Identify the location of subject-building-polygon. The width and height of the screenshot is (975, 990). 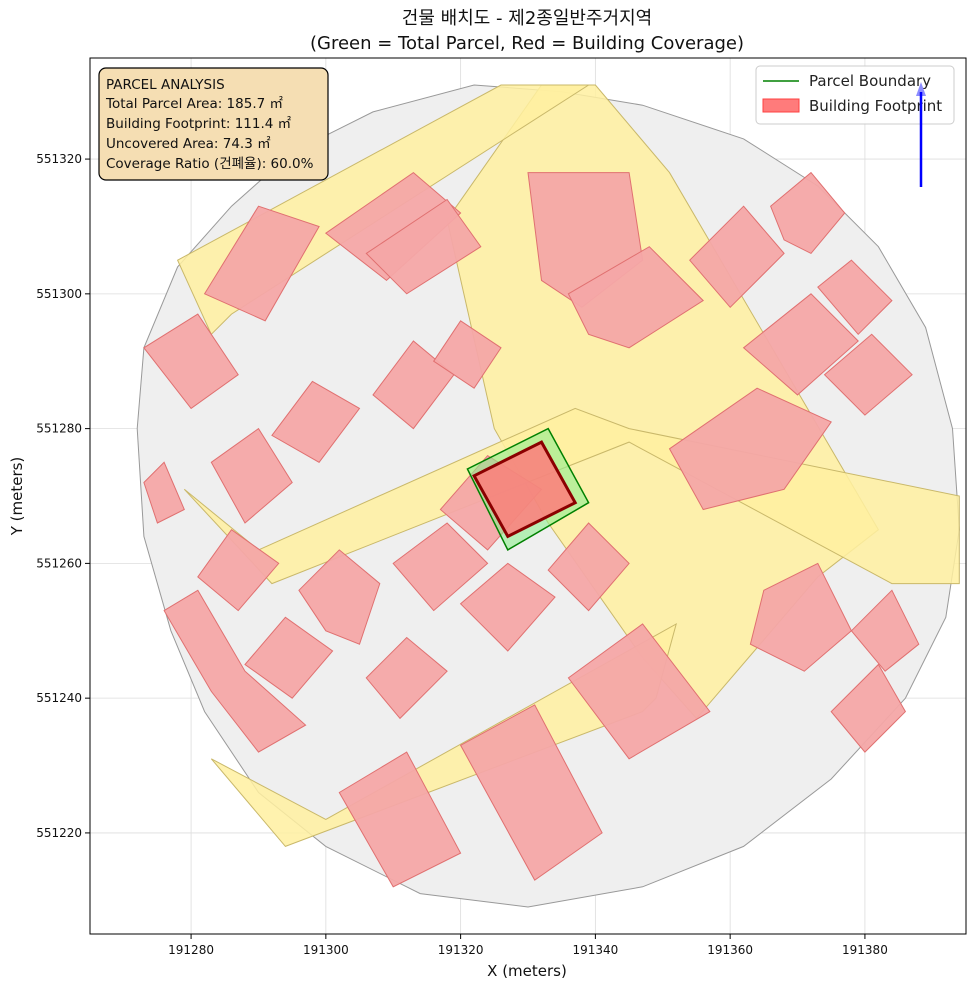
(525, 489).